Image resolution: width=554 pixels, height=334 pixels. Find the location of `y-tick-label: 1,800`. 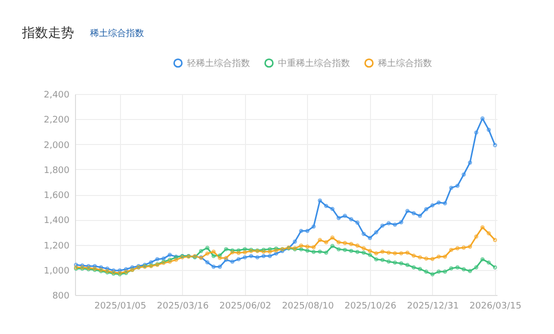

y-tick-label: 1,800 is located at coordinates (57, 171).